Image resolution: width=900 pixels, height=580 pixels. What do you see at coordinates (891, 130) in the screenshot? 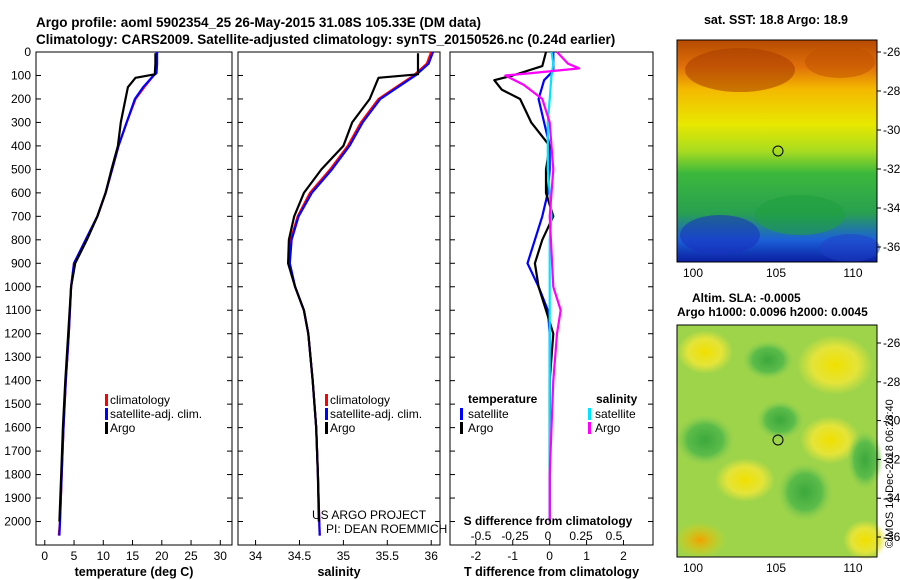
I see `map-lat-label: -30` at bounding box center [891, 130].